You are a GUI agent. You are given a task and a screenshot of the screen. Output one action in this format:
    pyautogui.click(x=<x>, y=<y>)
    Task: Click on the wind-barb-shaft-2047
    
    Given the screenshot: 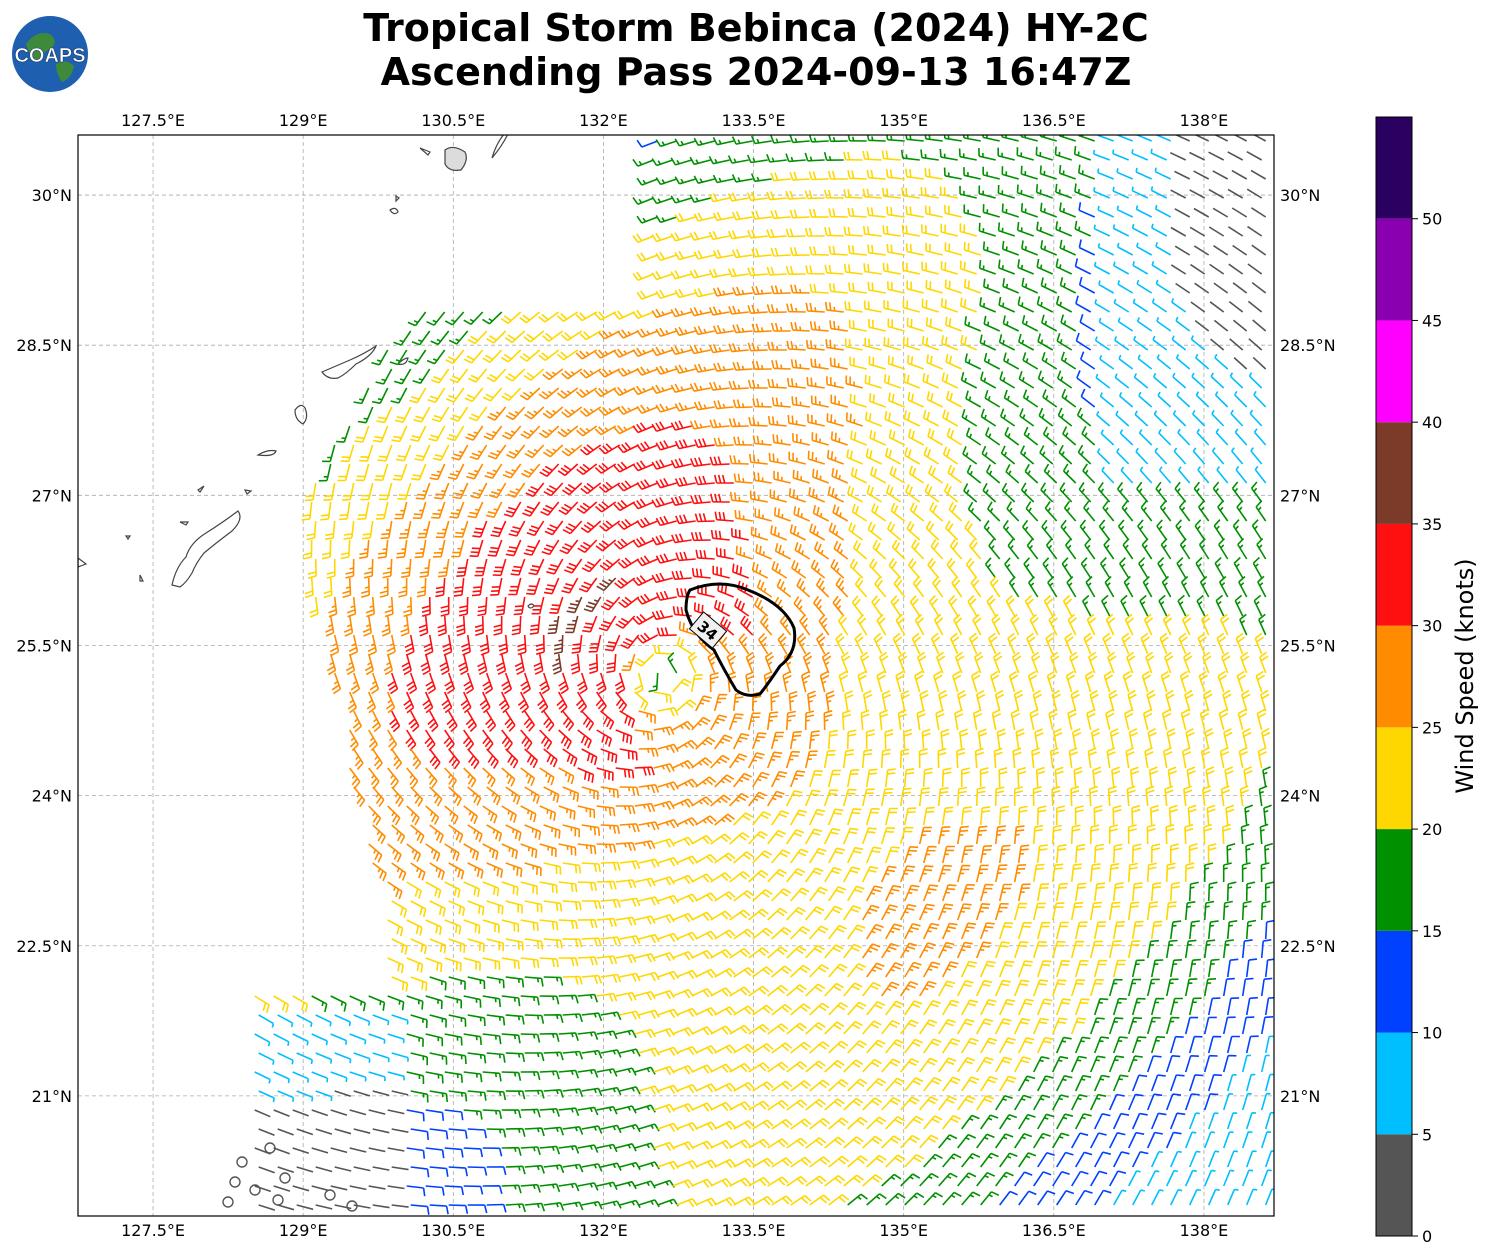 What is the action you would take?
    pyautogui.click(x=1194, y=968)
    